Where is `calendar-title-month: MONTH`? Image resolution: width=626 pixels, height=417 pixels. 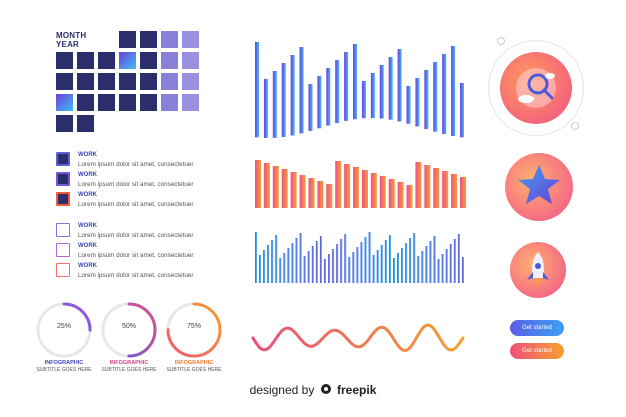 calendar-title-month: MONTH is located at coordinates (71, 35).